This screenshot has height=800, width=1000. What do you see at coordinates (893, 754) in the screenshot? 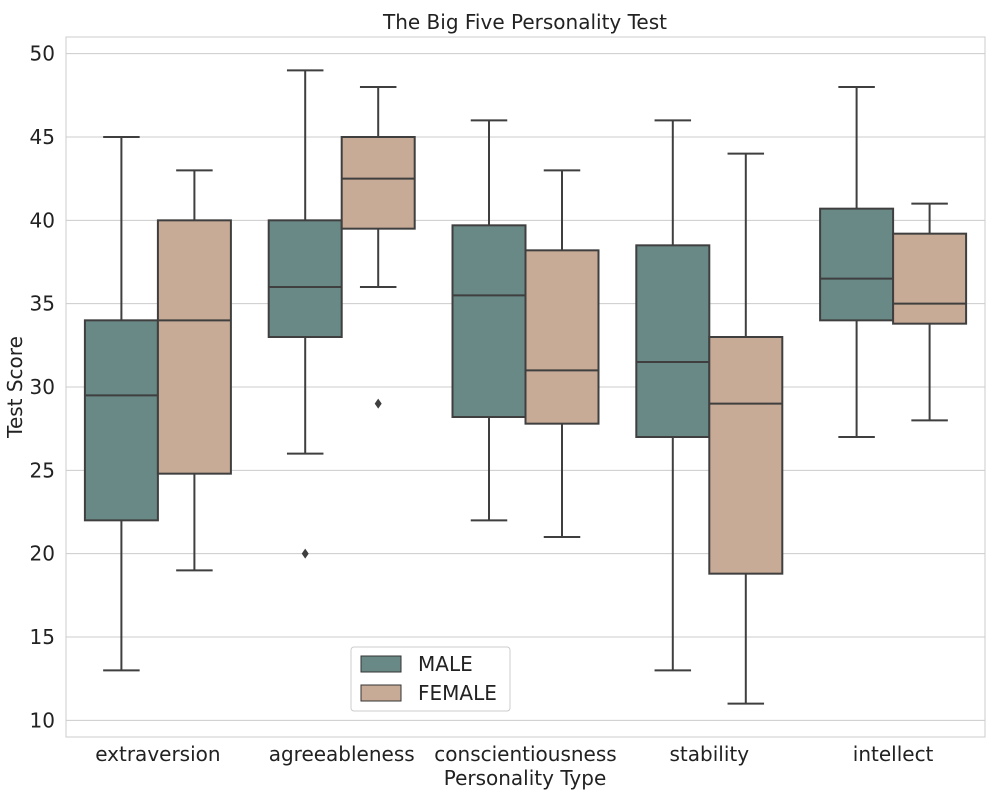
I see `x-category-label: intellect` at bounding box center [893, 754].